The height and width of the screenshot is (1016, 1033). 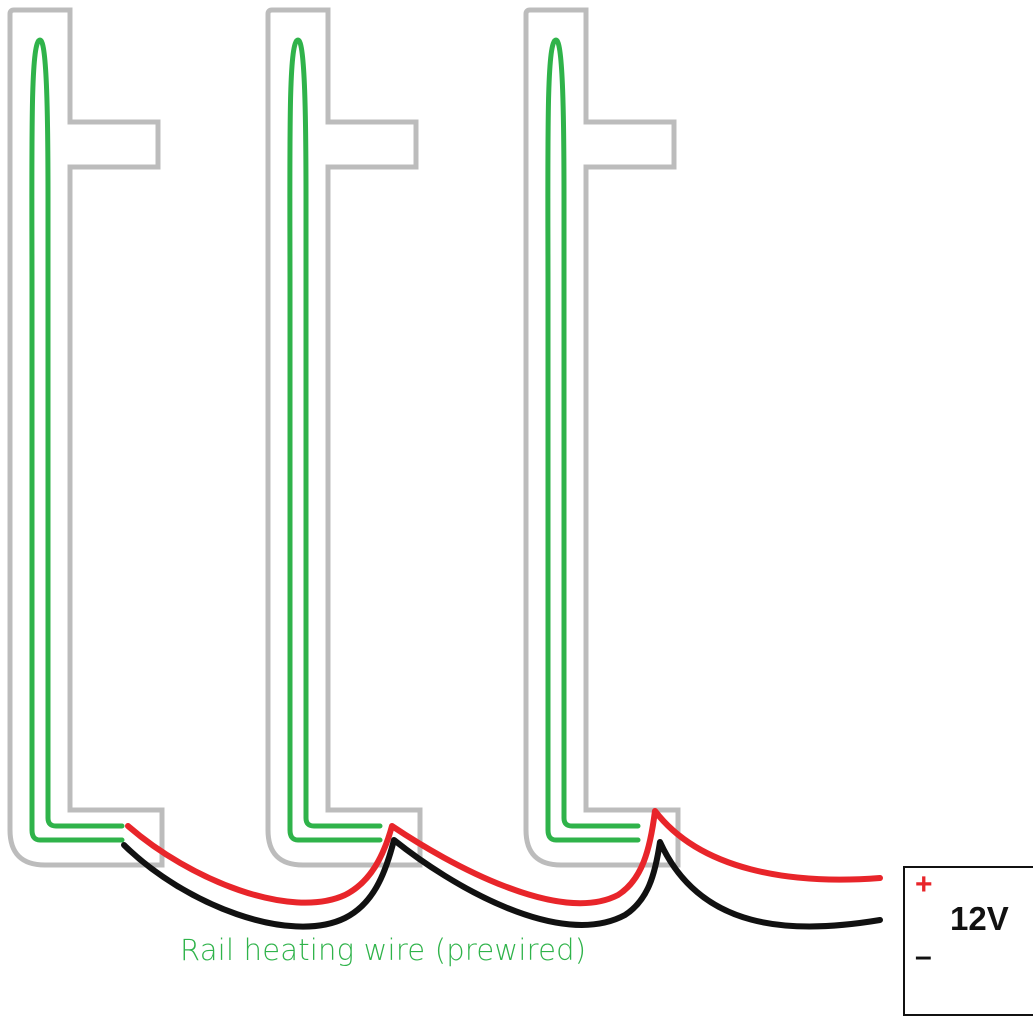 What do you see at coordinates (968, 941) in the screenshot?
I see `power-supply-box` at bounding box center [968, 941].